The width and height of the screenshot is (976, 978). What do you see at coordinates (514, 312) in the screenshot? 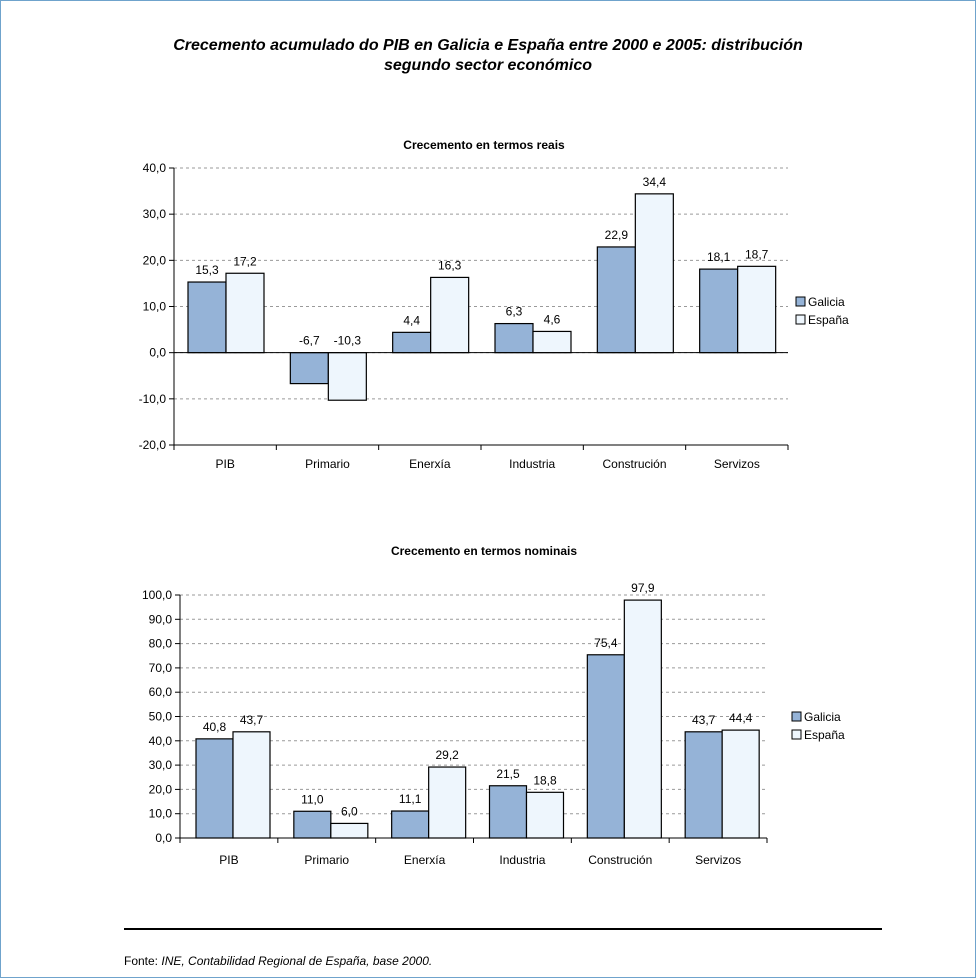
I see `data-label-galicia-industria: 6,3` at bounding box center [514, 312].